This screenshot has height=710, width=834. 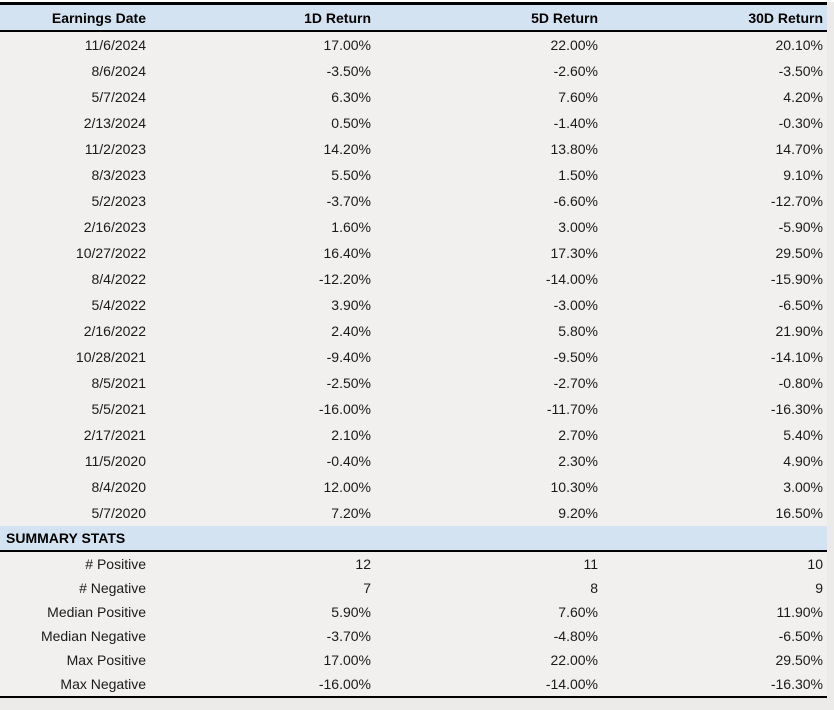 What do you see at coordinates (75, 487) in the screenshot?
I see `earnings-date-cell: 8/4/2020` at bounding box center [75, 487].